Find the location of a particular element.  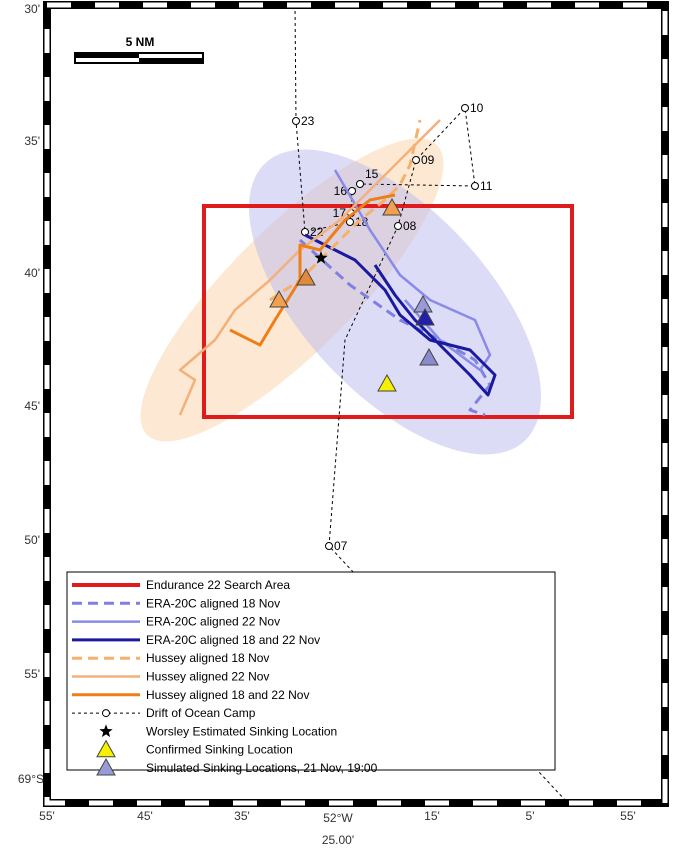

hussey-18-nov is located at coordinates (345, 210).